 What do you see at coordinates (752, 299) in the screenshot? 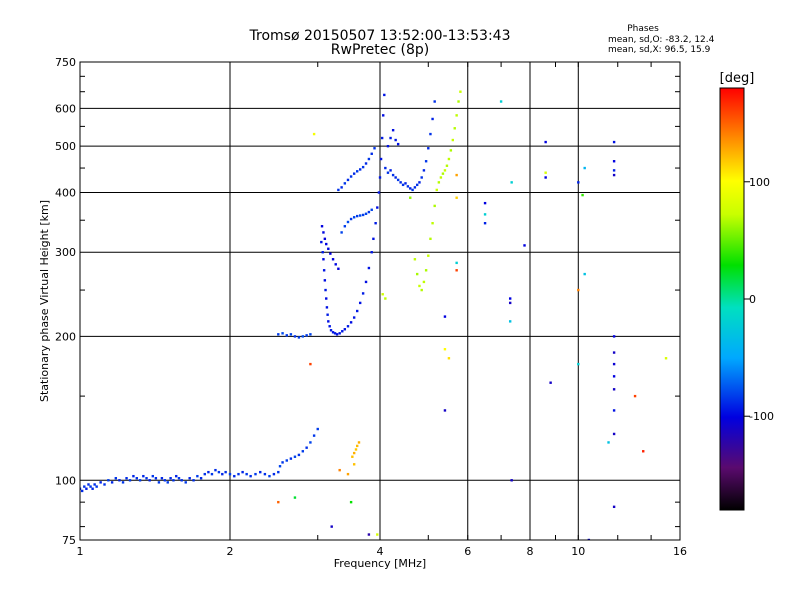
I see `colorbar-tick-label: 0` at bounding box center [752, 299].